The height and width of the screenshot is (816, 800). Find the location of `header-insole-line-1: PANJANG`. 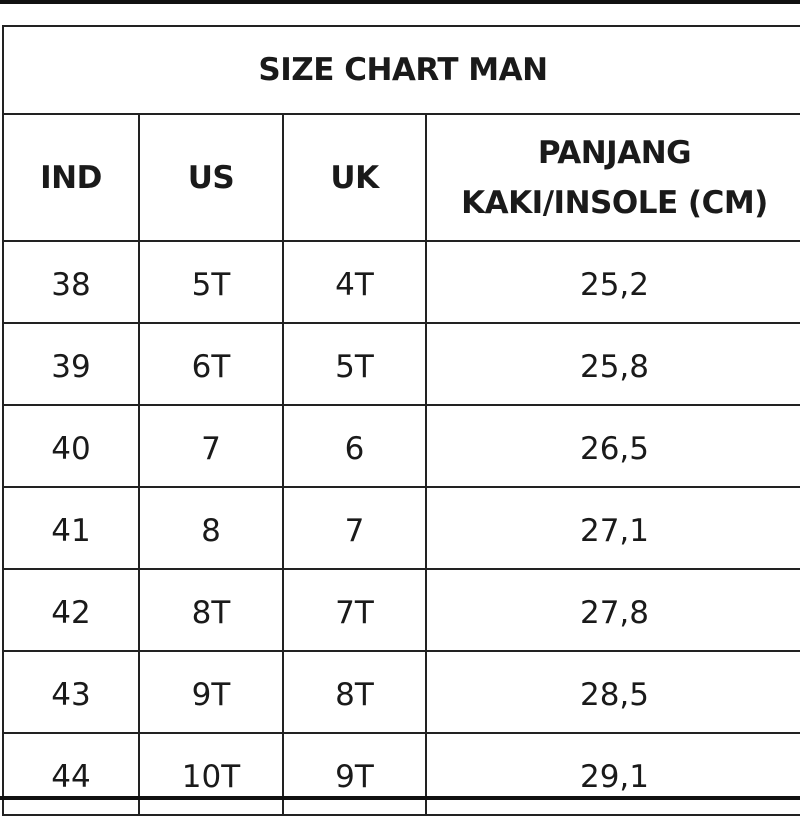

header-insole-line-1: PANJANG is located at coordinates (614, 152).